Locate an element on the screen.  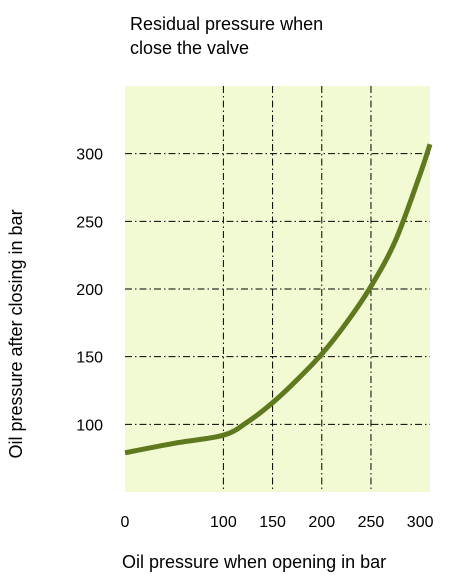
x-tick-label-100: 100 is located at coordinates (223, 522).